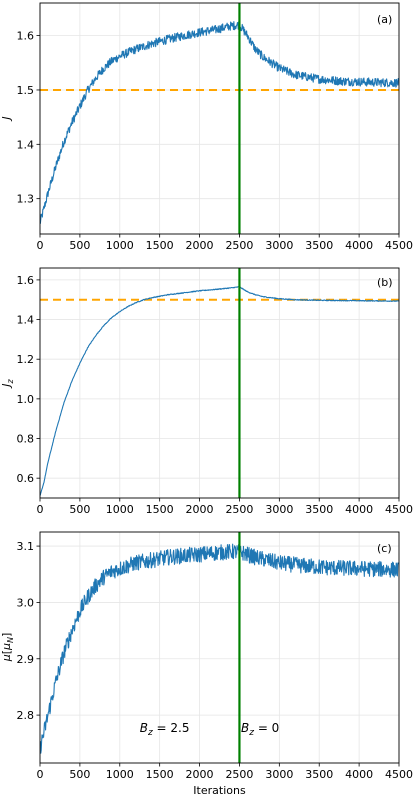 This screenshot has width=415, height=801. What do you see at coordinates (219, 790) in the screenshot?
I see `x-axis-label: Iterations` at bounding box center [219, 790].